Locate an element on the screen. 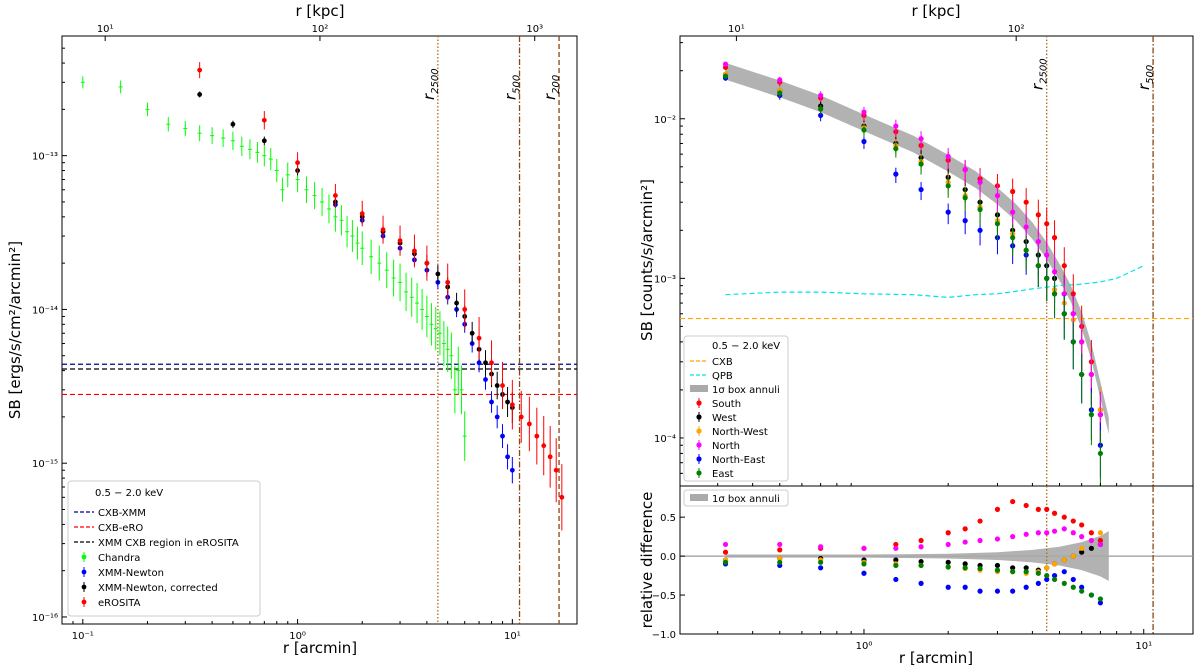  residual-legend-entry: 1σ box annuli is located at coordinates (746, 499).